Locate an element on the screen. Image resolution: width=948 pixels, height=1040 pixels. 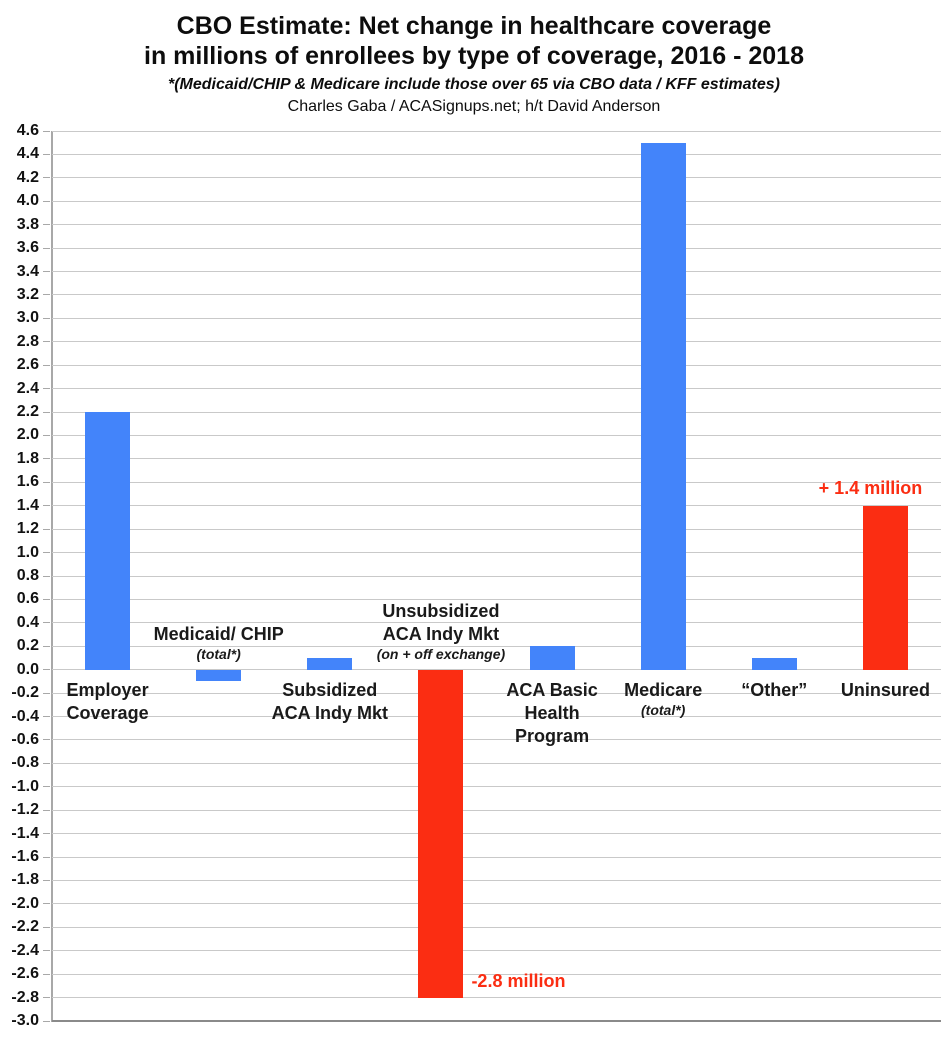
y-tick-label: -0.8 is located at coordinates (25, 763).